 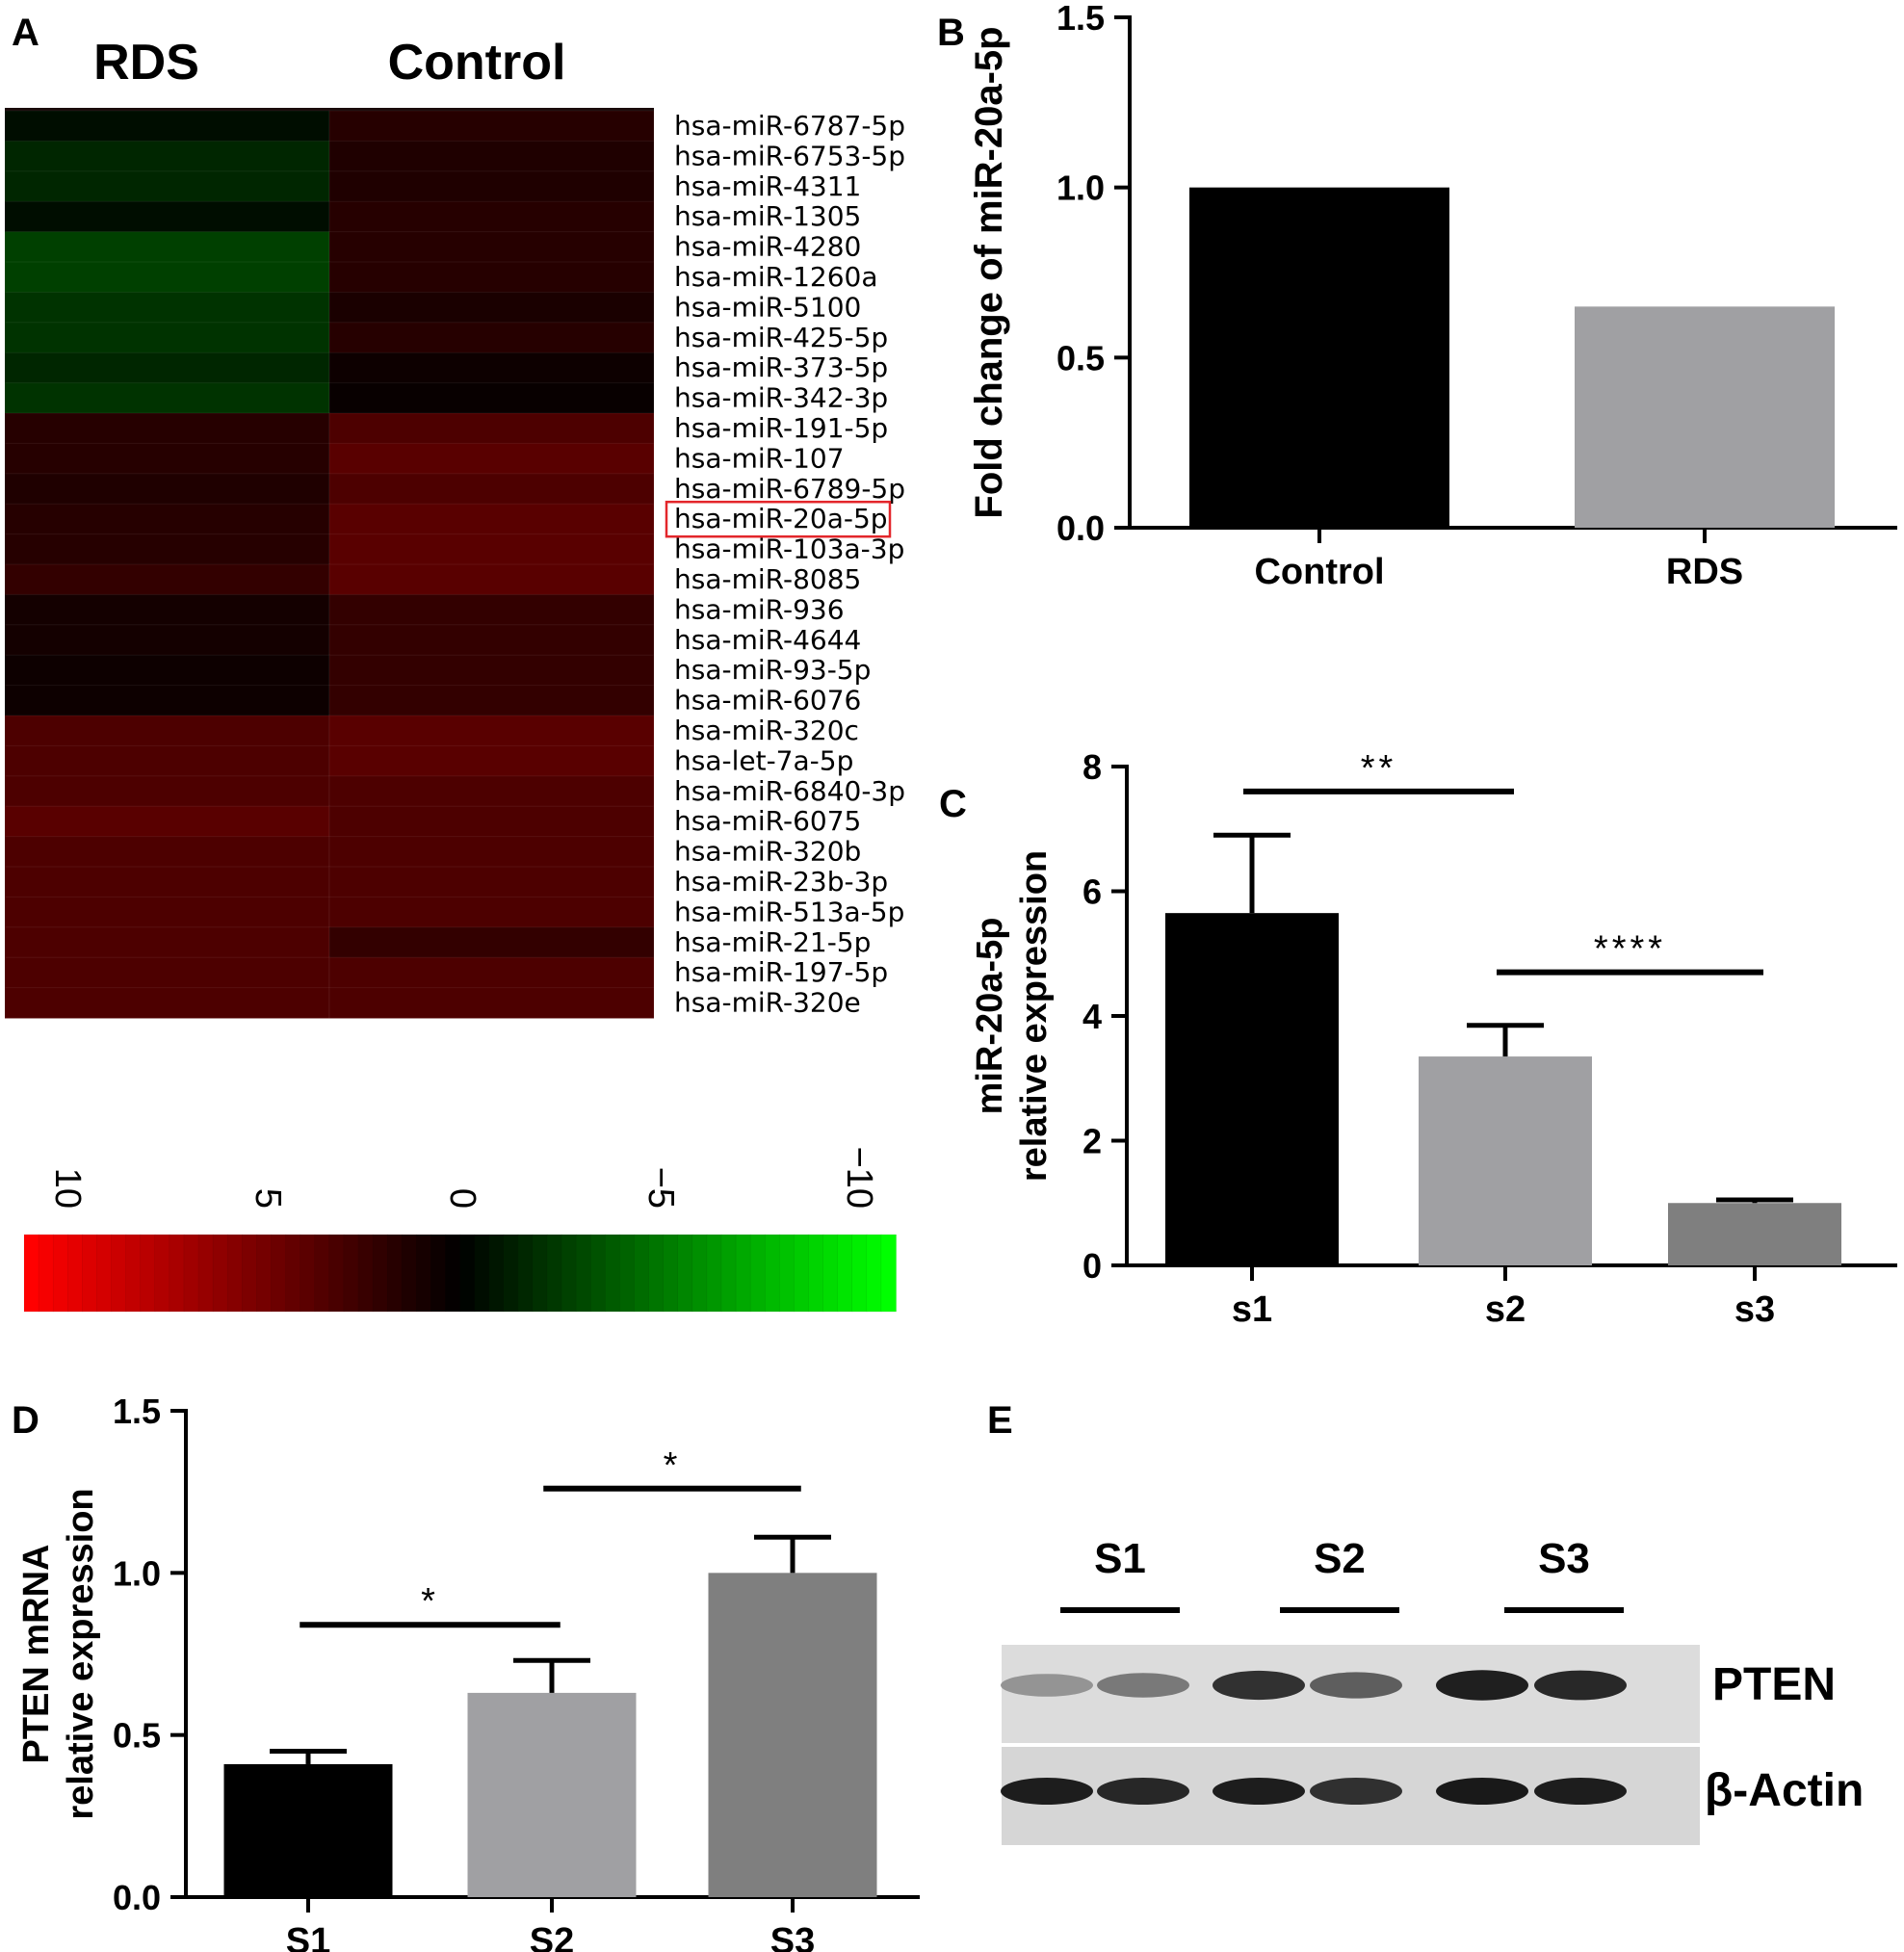 What do you see at coordinates (776, 277) in the screenshot?
I see `heatmap-row-label: hsa-miR-1260a` at bounding box center [776, 277].